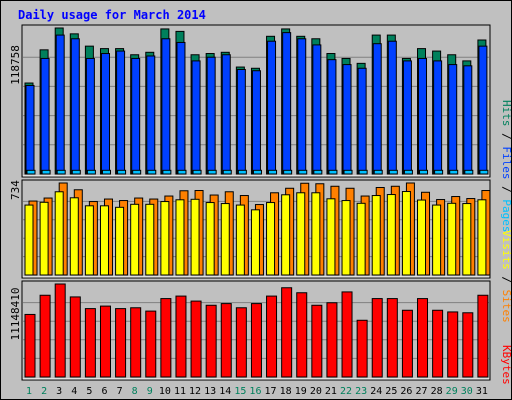 The width and height of the screenshot is (512, 400). What do you see at coordinates (44, 391) in the screenshot?
I see `x-tick-label: 2` at bounding box center [44, 391].